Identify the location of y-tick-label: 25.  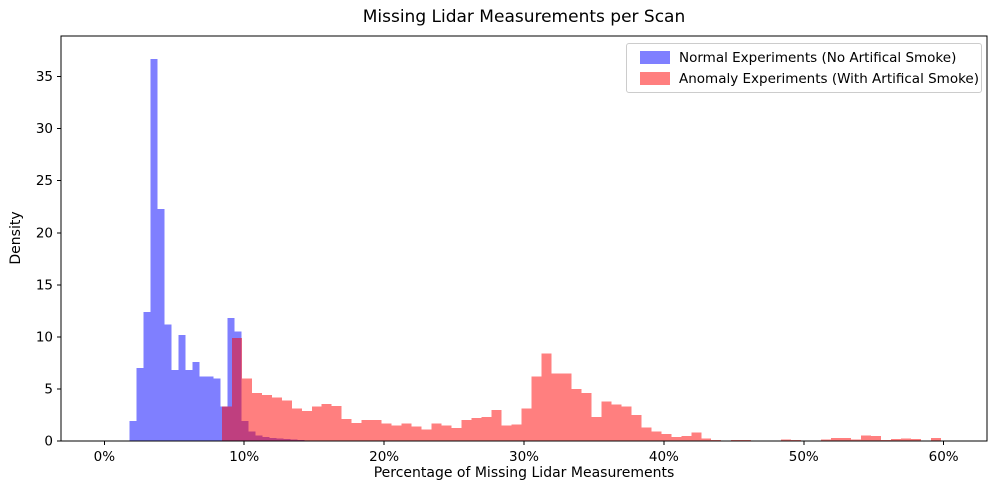
(44, 181).